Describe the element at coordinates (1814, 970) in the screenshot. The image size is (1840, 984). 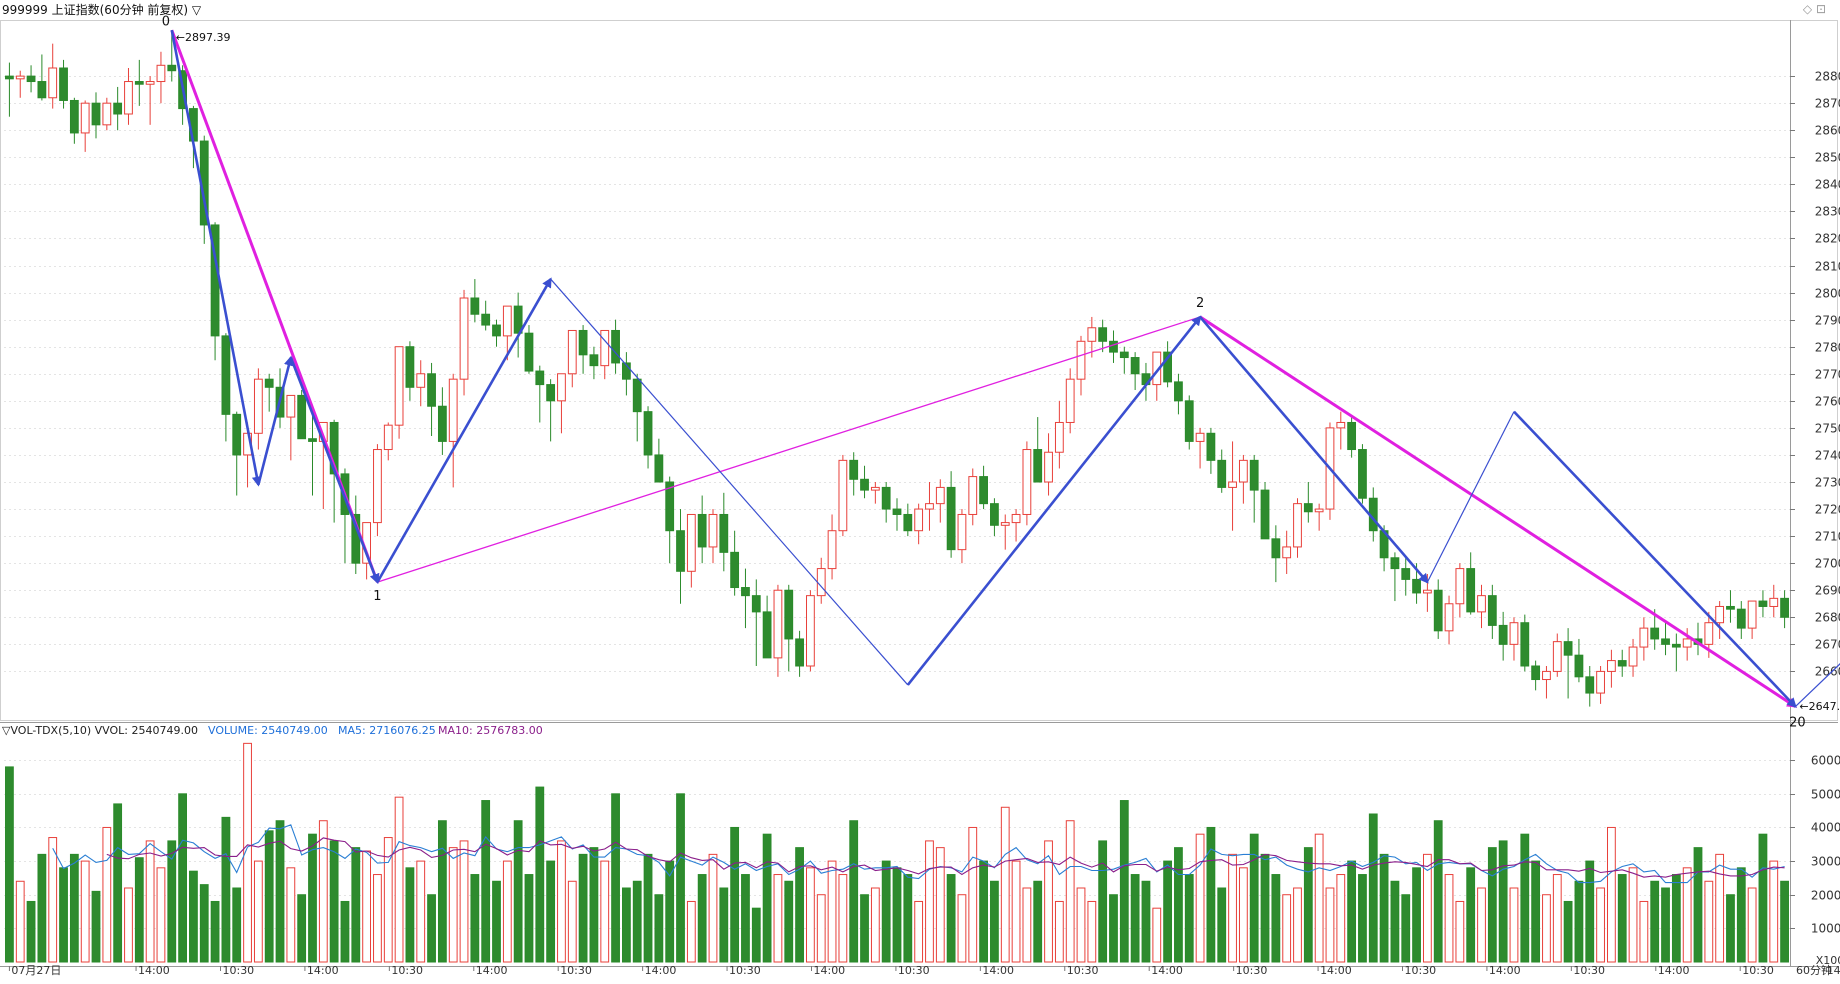
I see `timeframe-label: 60分钟` at that location.